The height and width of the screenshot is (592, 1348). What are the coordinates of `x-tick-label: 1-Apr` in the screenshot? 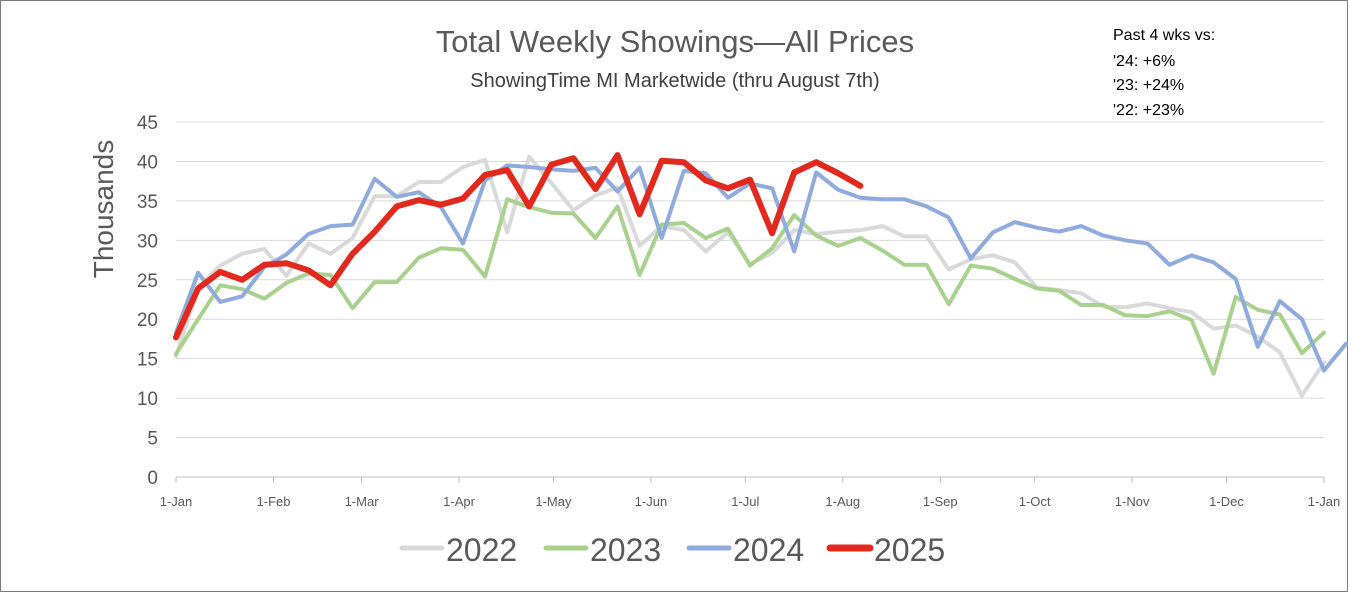 It's located at (459, 501).